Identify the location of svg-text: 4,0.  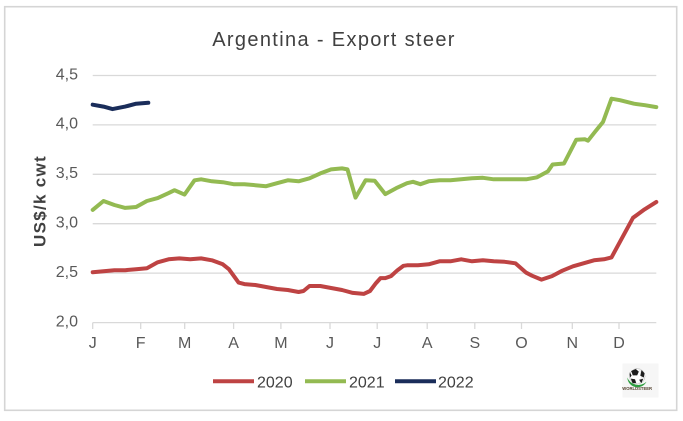
(67, 124).